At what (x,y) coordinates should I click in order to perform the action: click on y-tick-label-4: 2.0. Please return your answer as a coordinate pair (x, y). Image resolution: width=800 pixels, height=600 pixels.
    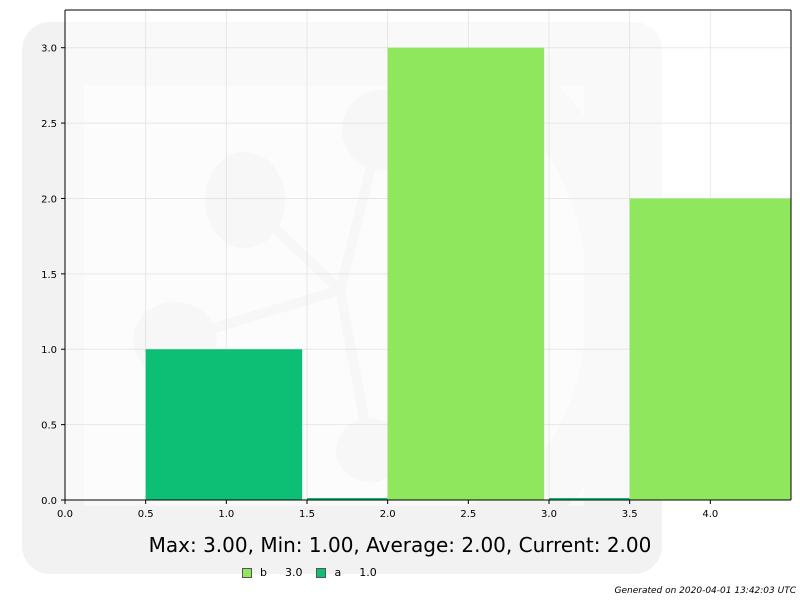
    Looking at the image, I should click on (49, 199).